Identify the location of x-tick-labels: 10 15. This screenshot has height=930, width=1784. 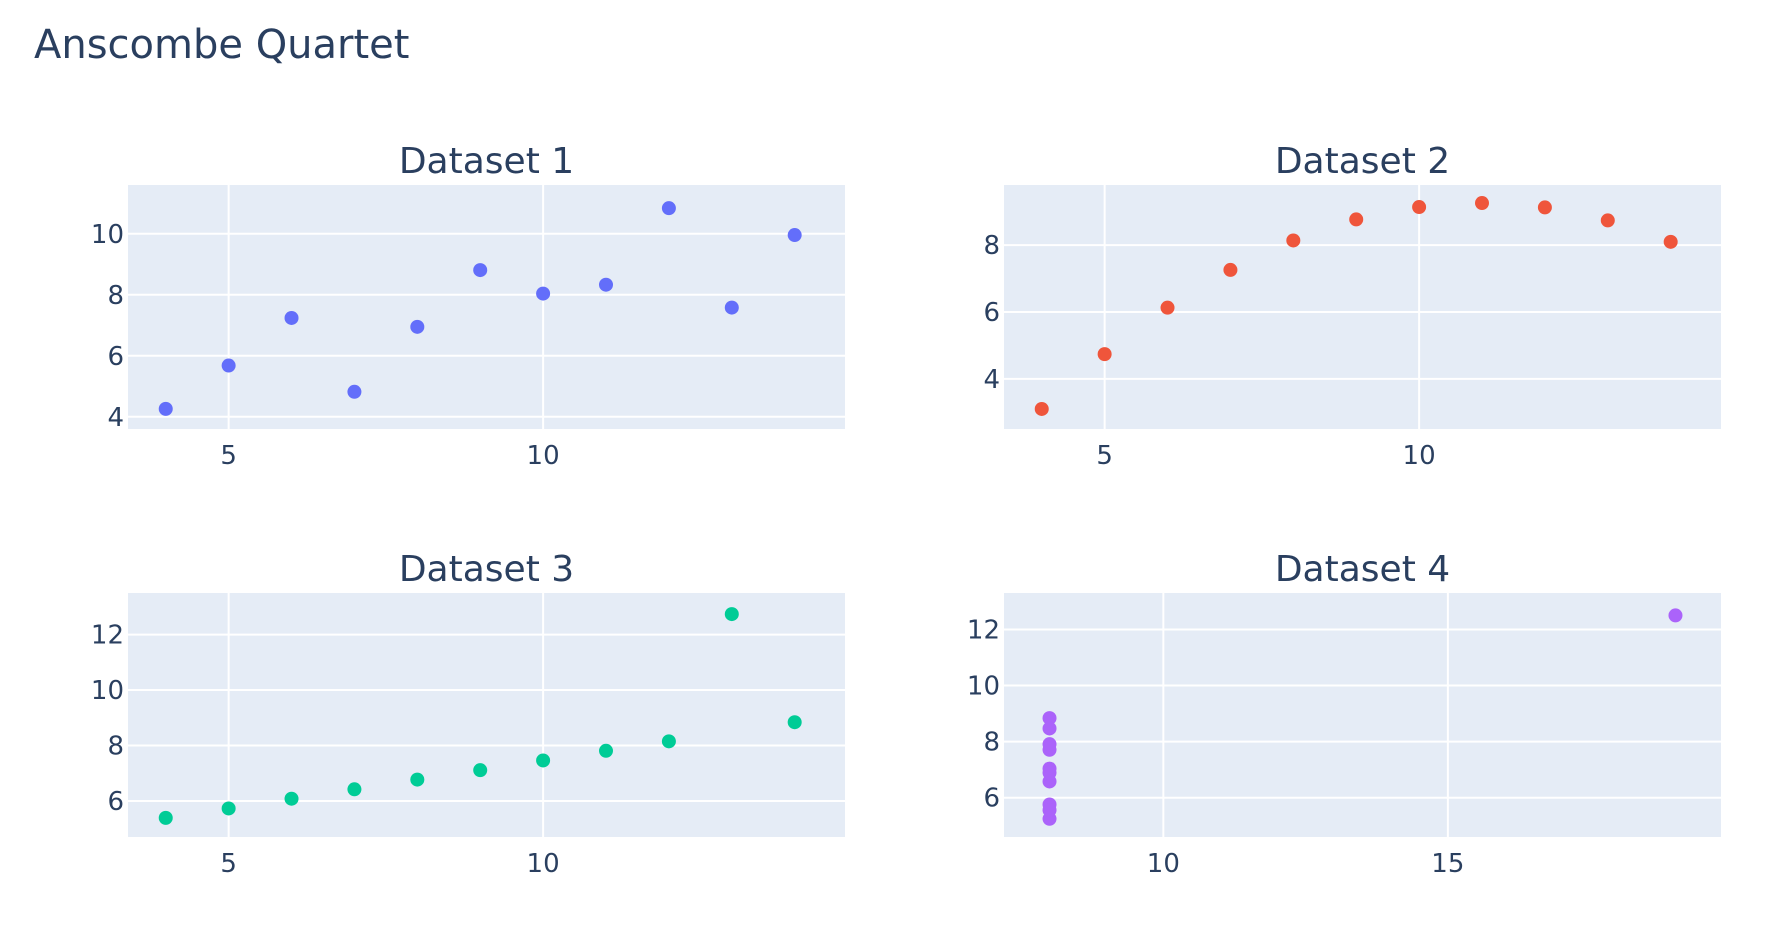
(1306, 864).